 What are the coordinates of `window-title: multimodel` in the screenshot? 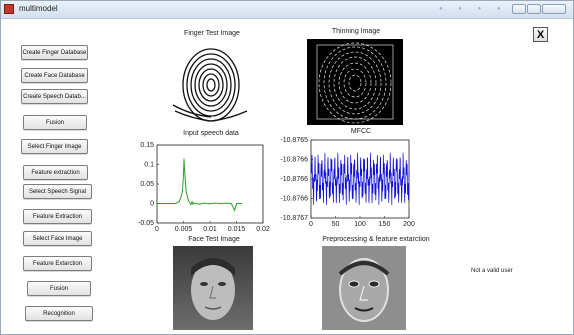 It's located at (38, 8).